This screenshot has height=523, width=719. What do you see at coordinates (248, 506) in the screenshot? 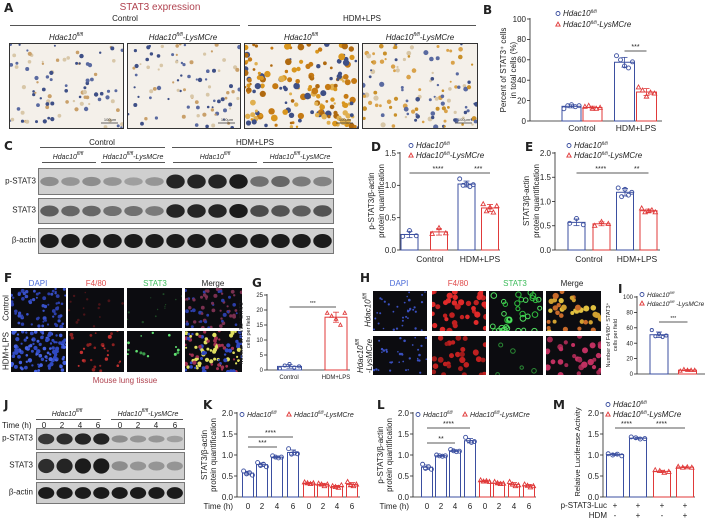
I see `x-tick-label: 0` at bounding box center [248, 506].